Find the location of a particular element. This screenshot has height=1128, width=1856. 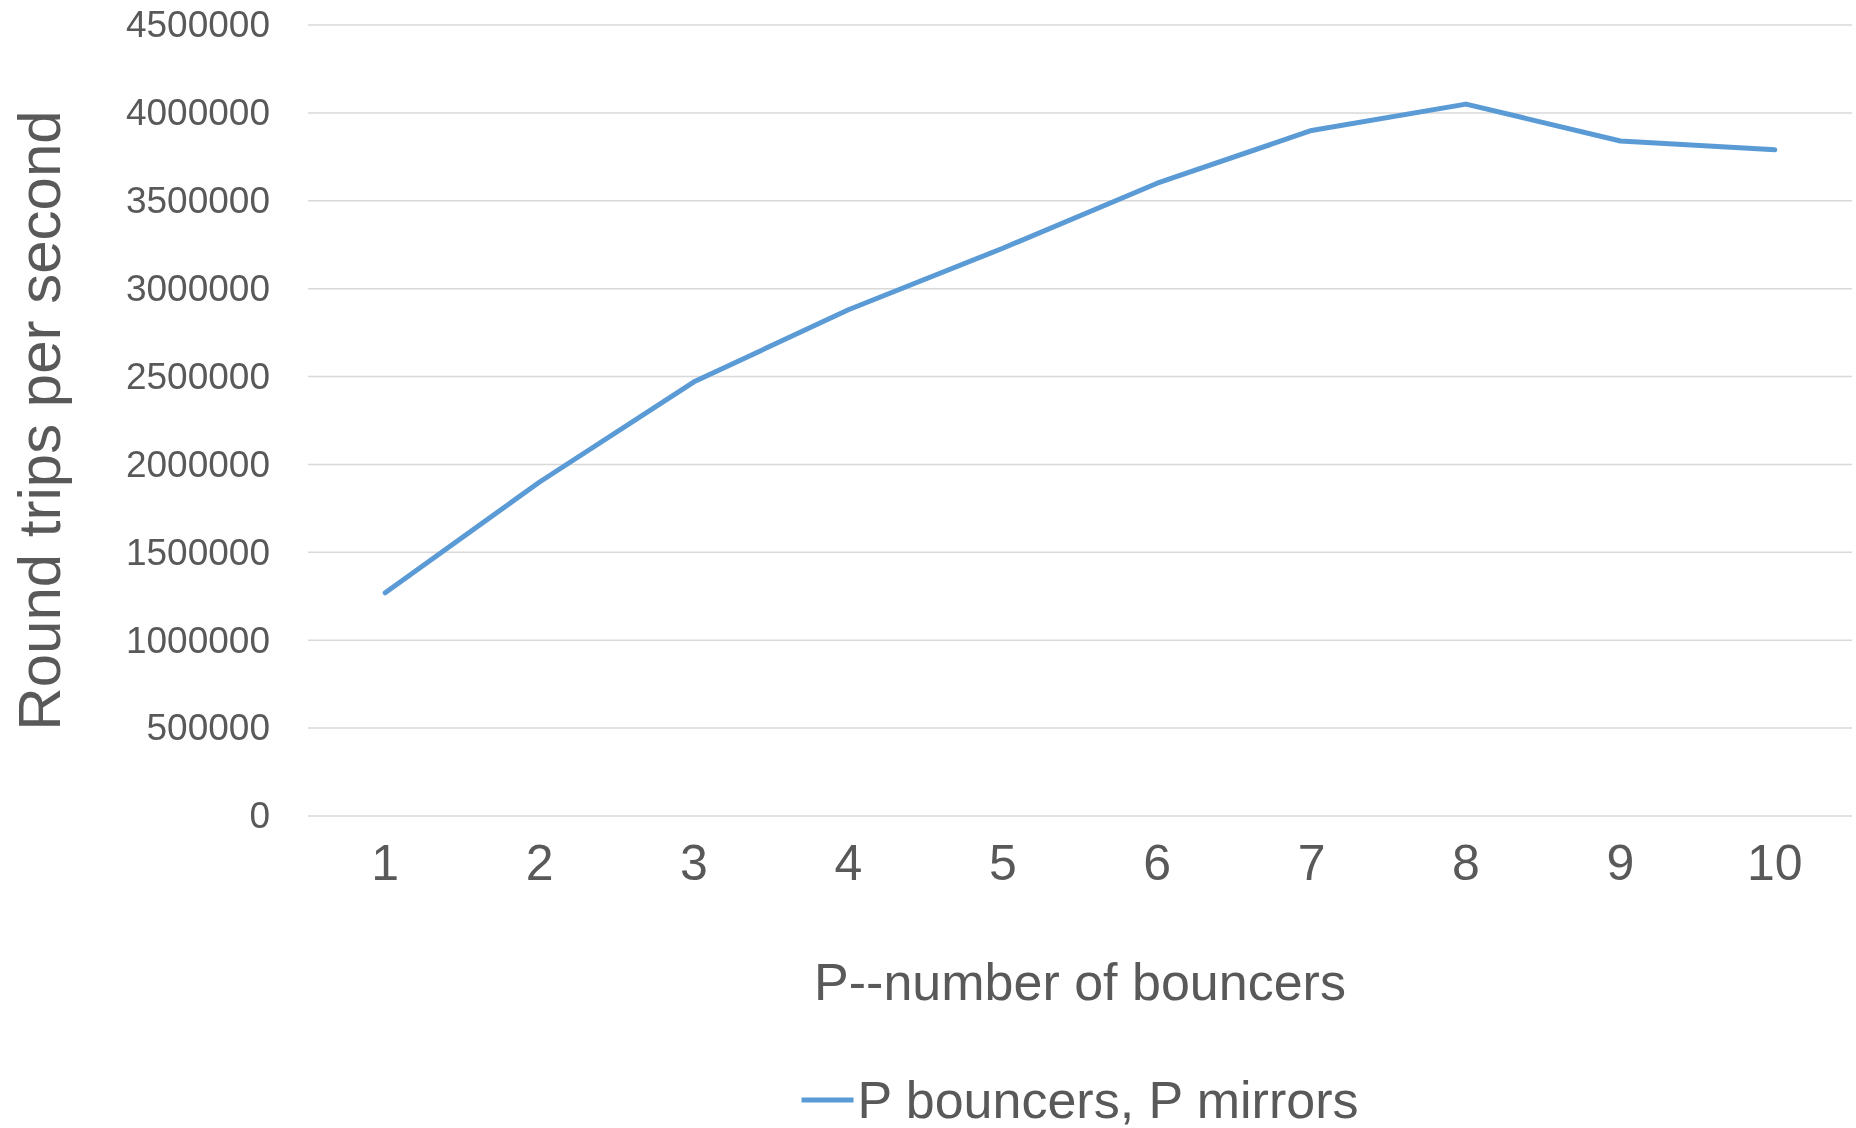

x-tick-label: 6 is located at coordinates (1157, 862).